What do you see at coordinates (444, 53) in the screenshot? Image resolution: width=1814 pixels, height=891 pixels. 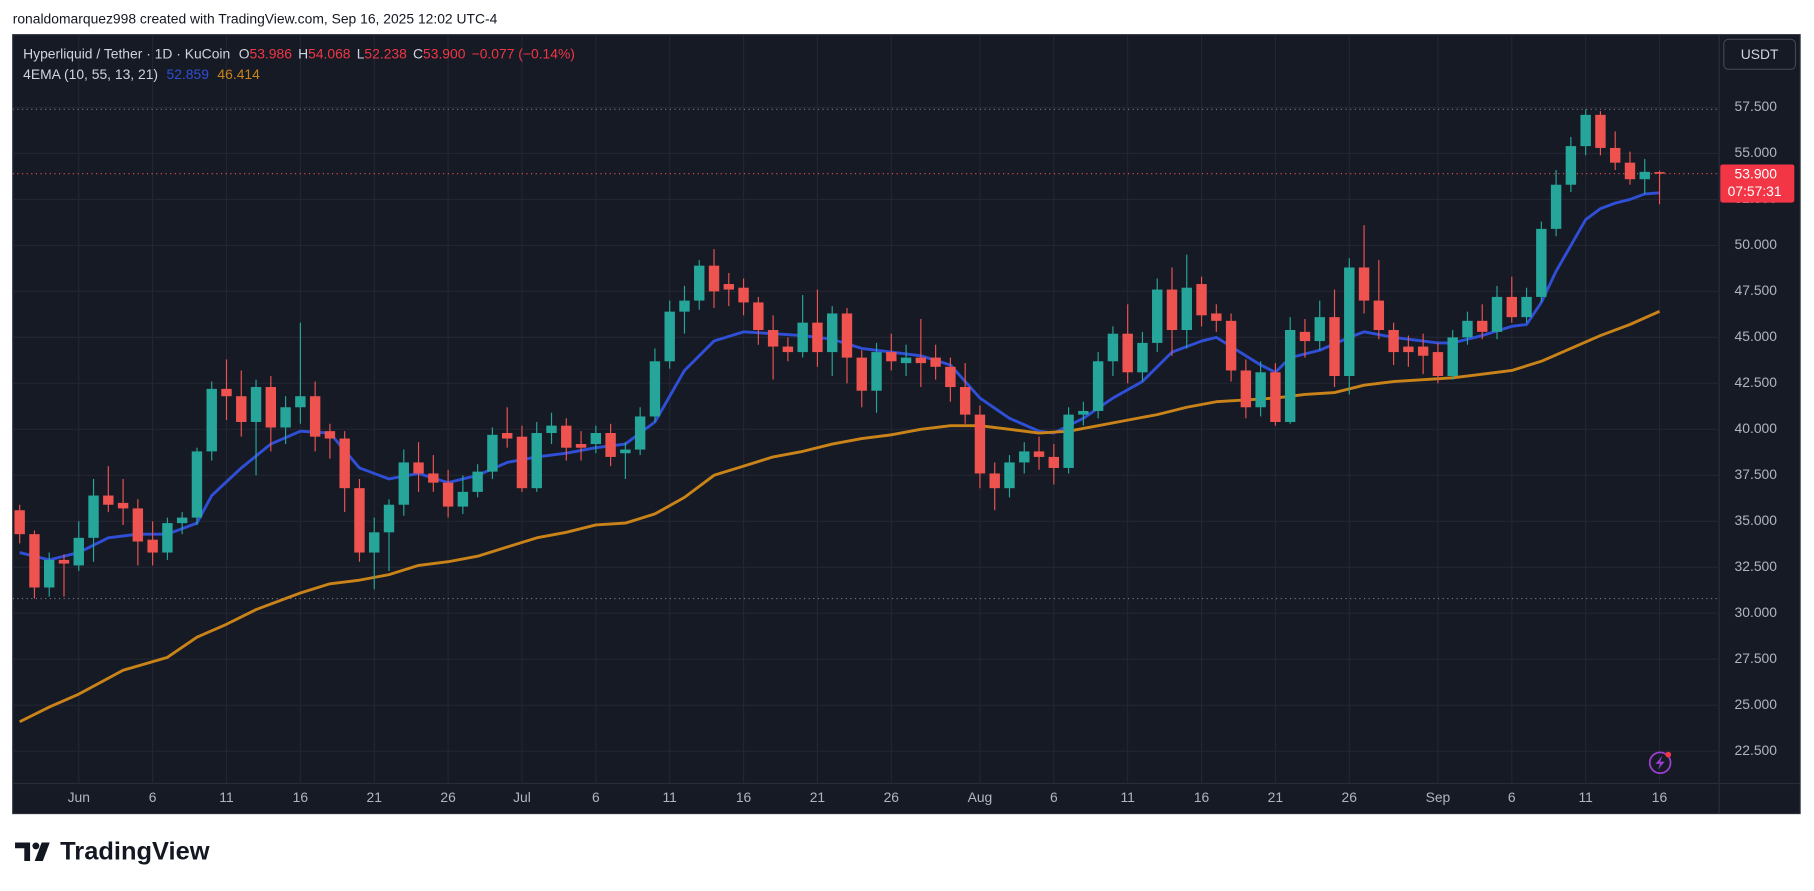 I see `legend-close: 53.900` at bounding box center [444, 53].